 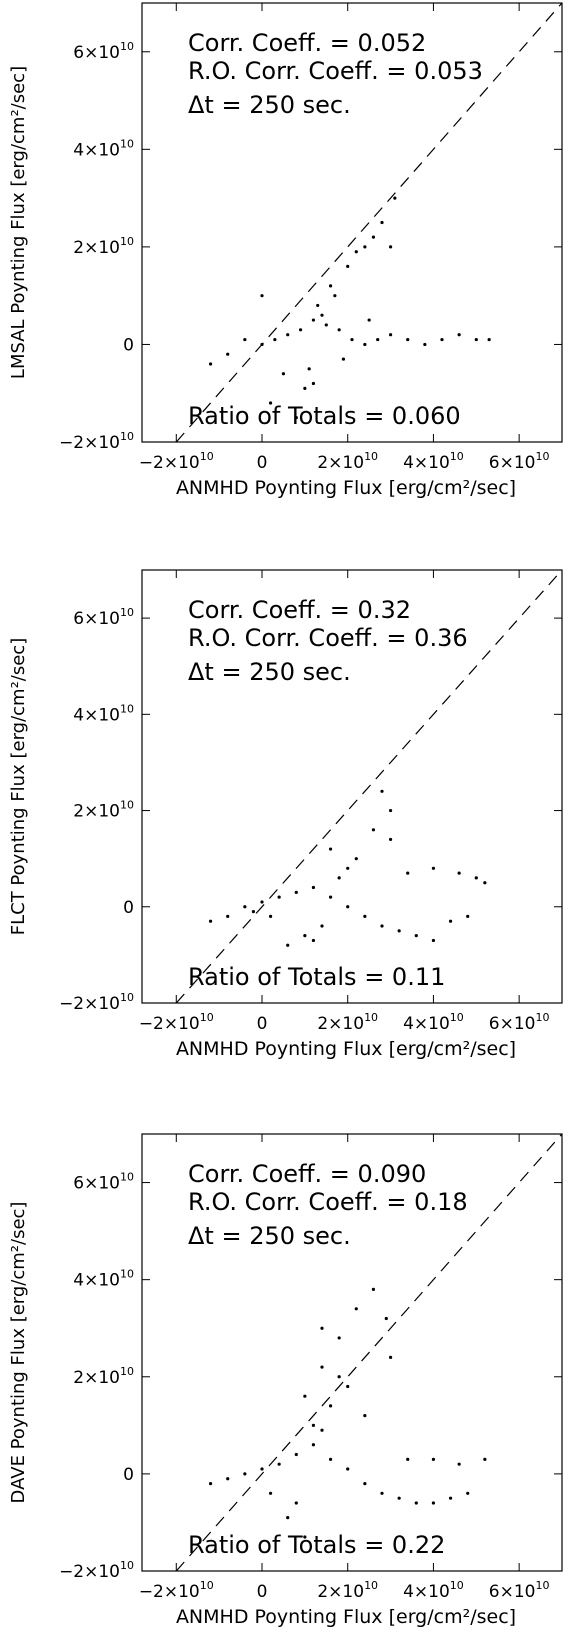 I want to click on stat-annotation: Corr. Coeff. = 0.090, so click(x=307, y=1174).